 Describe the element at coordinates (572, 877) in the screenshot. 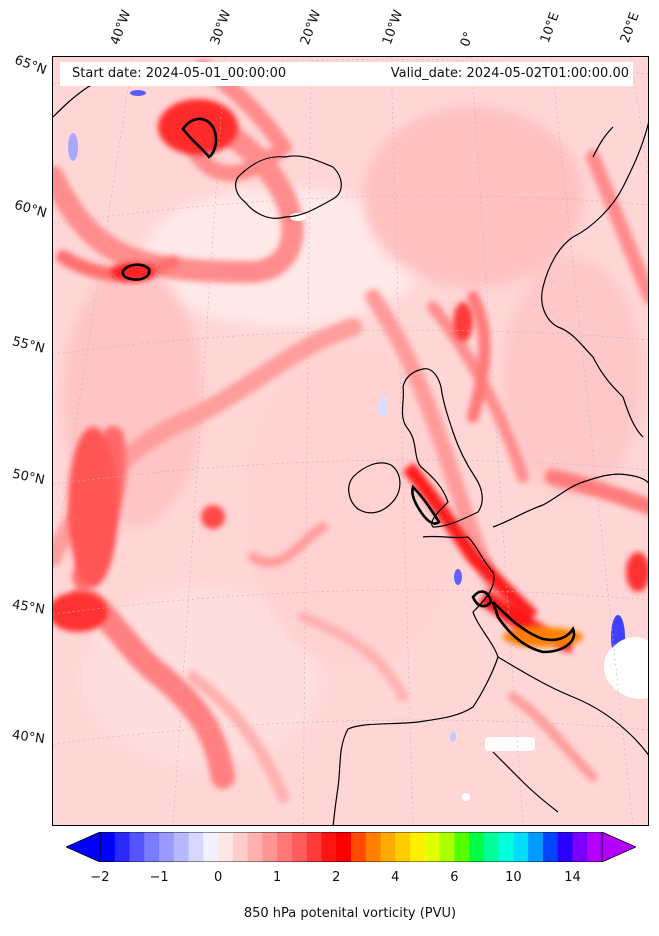

I see `colorbar-tick-label: 14` at that location.